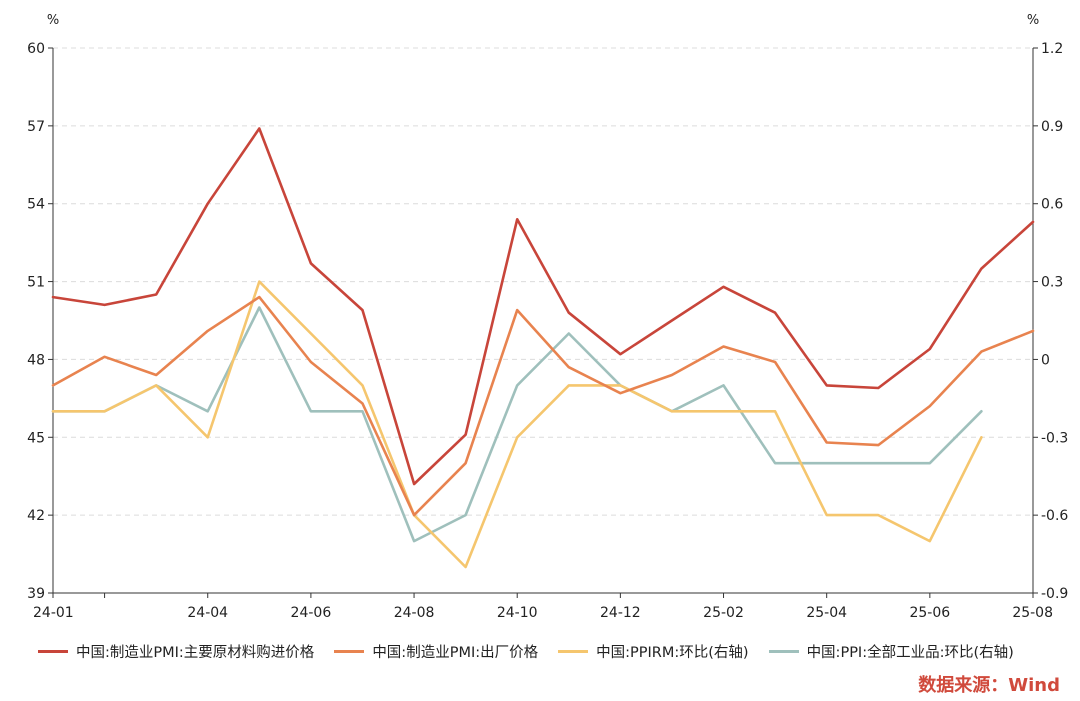 Image resolution: width=1080 pixels, height=701 pixels. I want to click on x-axis-tick-label: 25-02, so click(723, 613).